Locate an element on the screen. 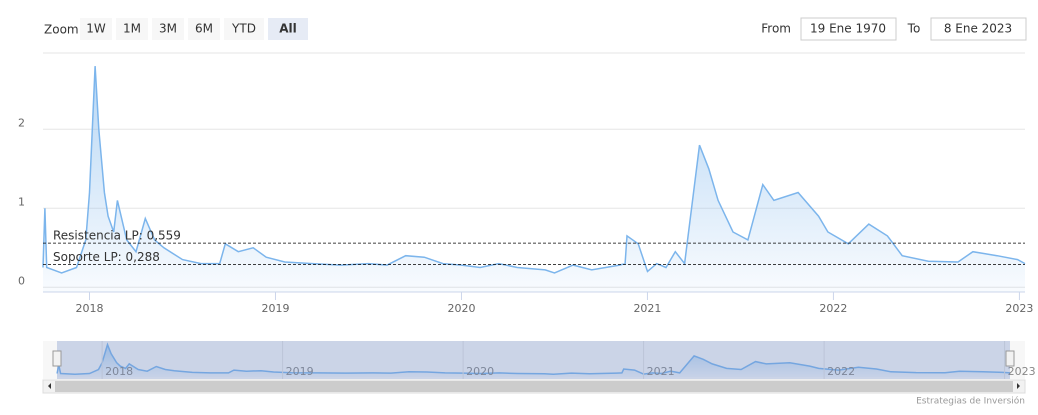 This screenshot has height=415, width=1038. from-input is located at coordinates (848, 29).